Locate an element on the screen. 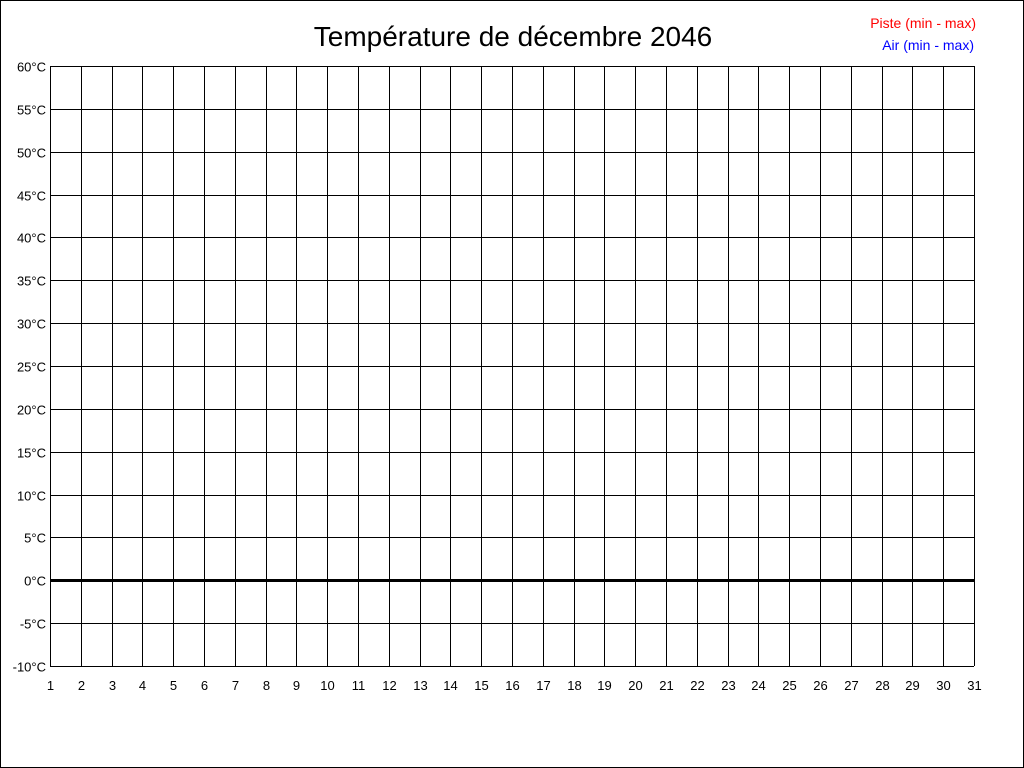 The image size is (1024, 768). x-tick-label: 18 is located at coordinates (574, 685).